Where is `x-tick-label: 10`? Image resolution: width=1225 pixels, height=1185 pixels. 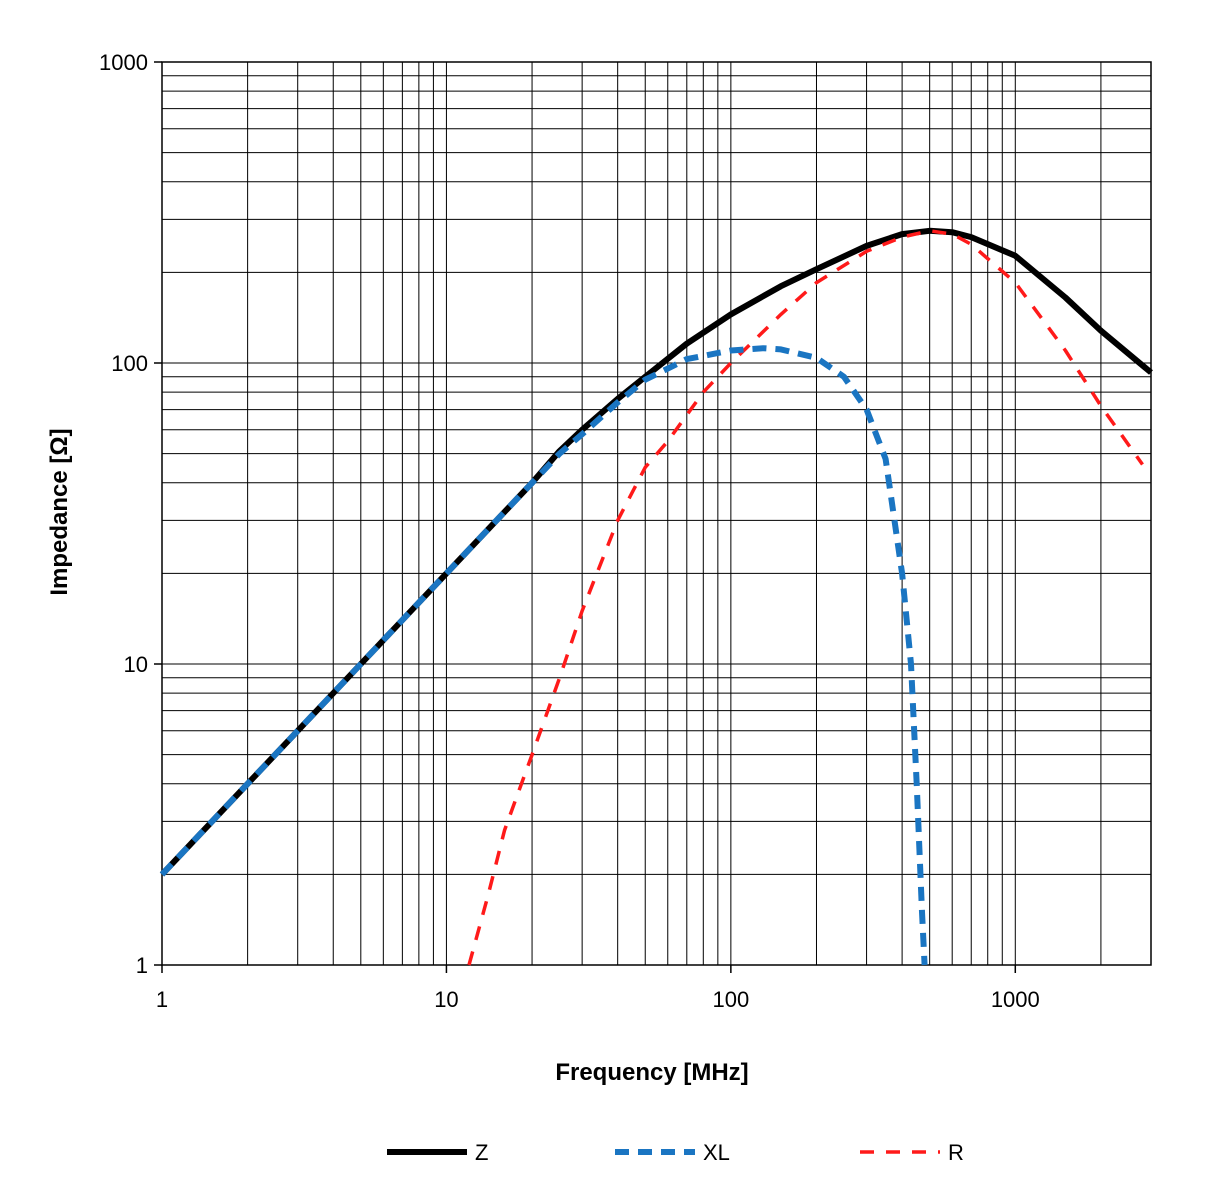
x-tick-label: 10 is located at coordinates (446, 999).